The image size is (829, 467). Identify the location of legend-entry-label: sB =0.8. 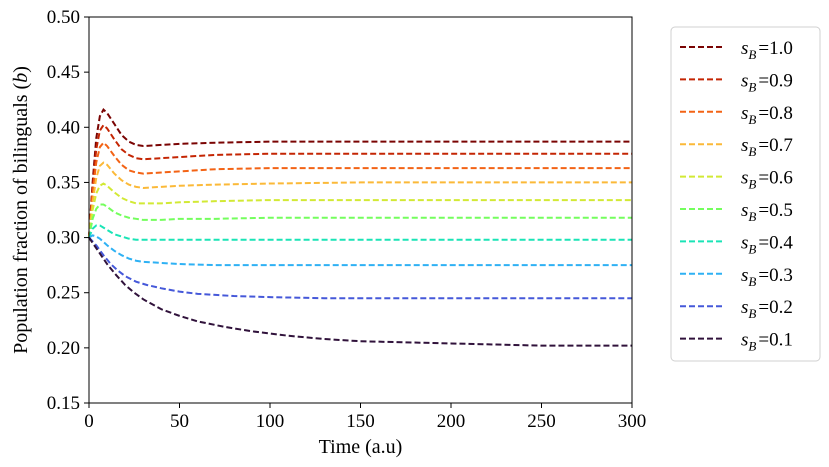
(767, 115).